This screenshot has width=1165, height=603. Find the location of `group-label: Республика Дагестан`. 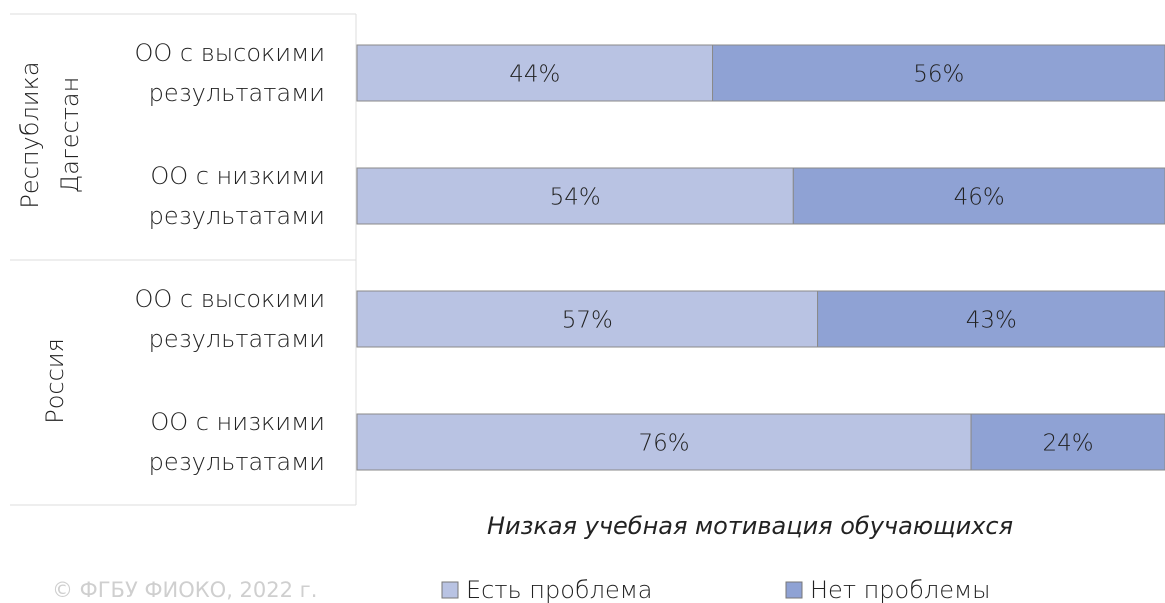

group-label: Республика Дагестан is located at coordinates (50, 134).